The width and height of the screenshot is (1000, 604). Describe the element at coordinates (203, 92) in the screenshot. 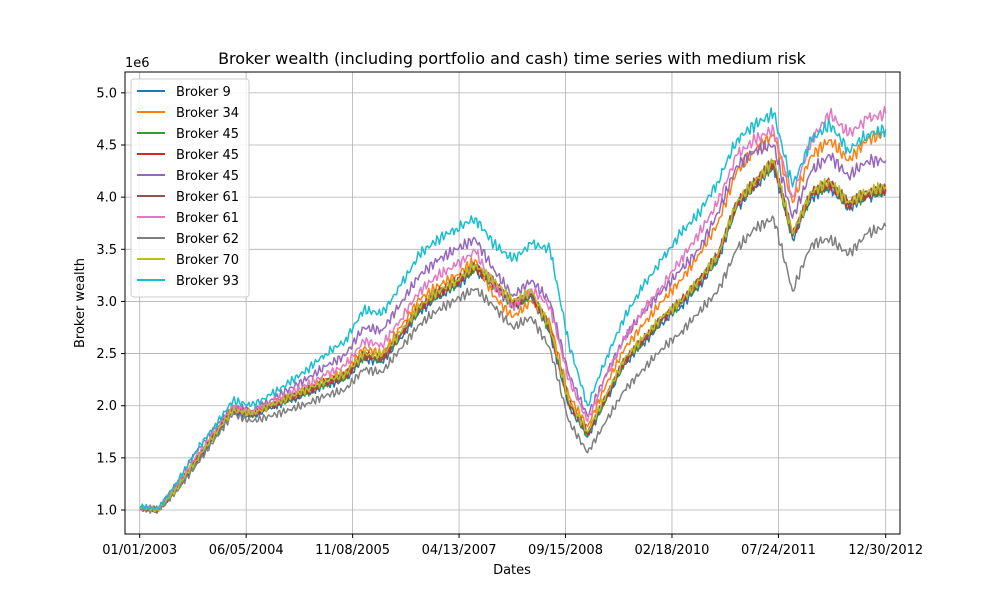

I see `legend-label: Broker 9` at that location.